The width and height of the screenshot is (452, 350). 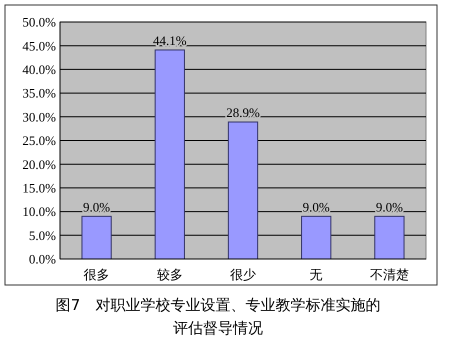 What do you see at coordinates (42, 235) in the screenshot?
I see `y-tick-label: 5.0%` at bounding box center [42, 235].